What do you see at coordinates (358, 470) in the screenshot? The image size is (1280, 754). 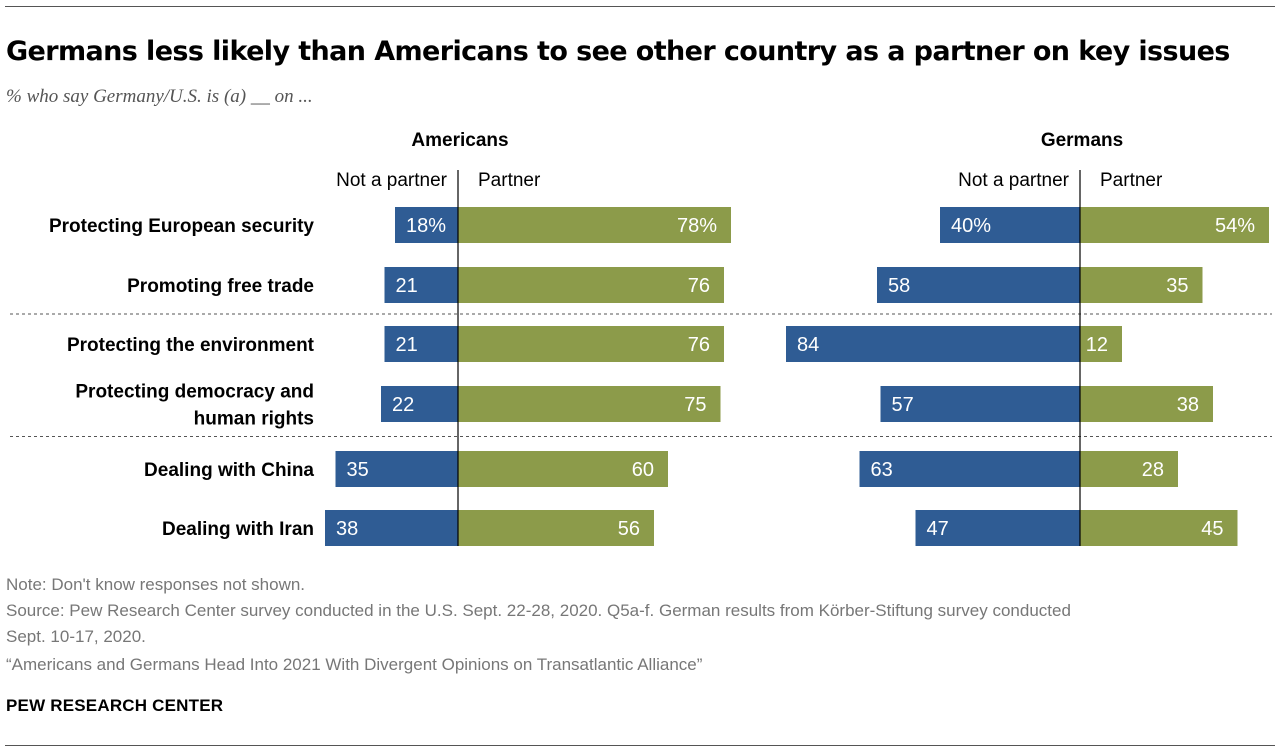 I see `data-label-not-partner: 35` at bounding box center [358, 470].